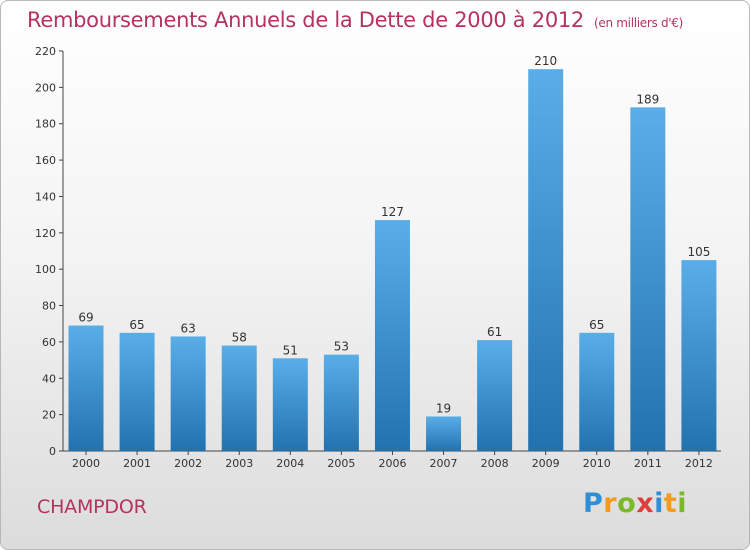 The height and width of the screenshot is (550, 750). What do you see at coordinates (290, 463) in the screenshot?
I see `x-tick-label-2004: 2004` at bounding box center [290, 463].